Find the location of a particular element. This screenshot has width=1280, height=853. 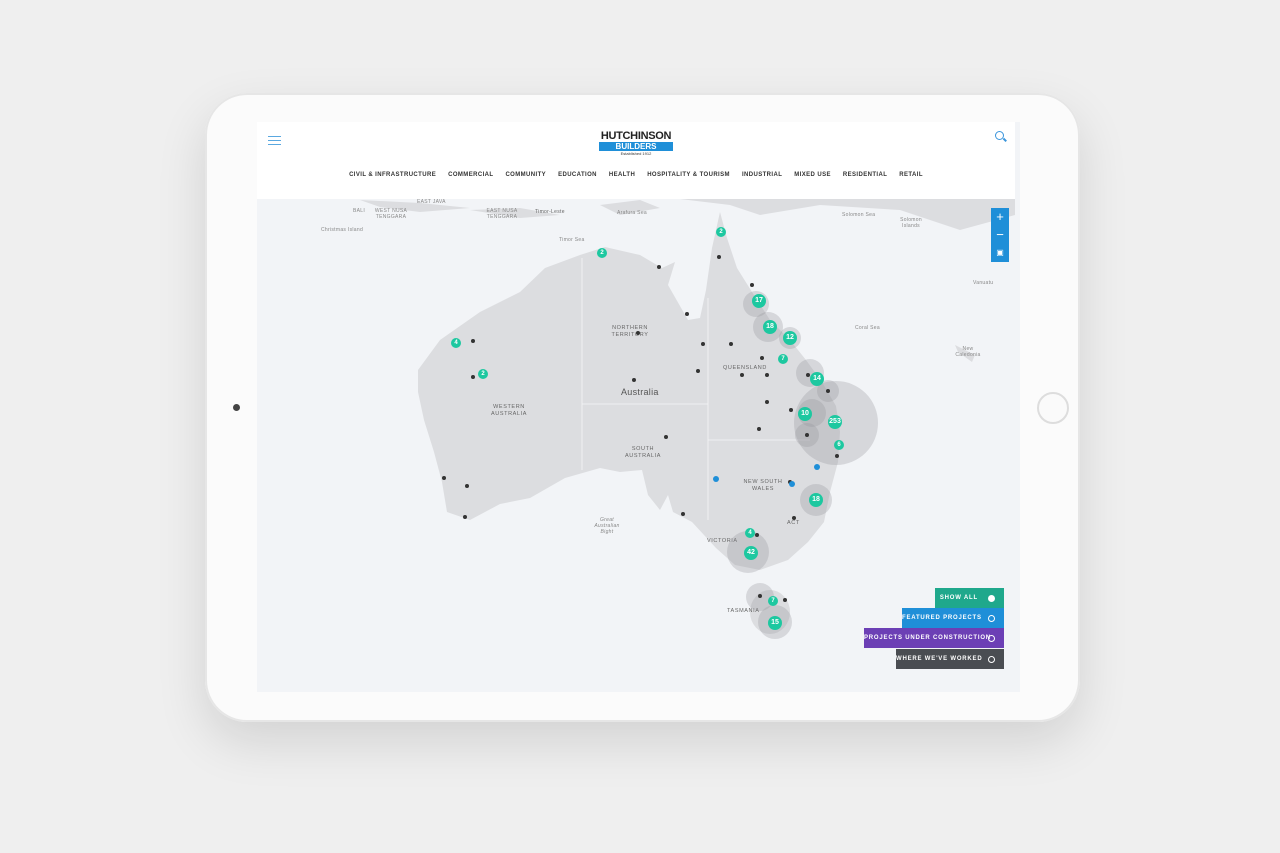

map-label: Great Australian Bight is located at coordinates (607, 526).